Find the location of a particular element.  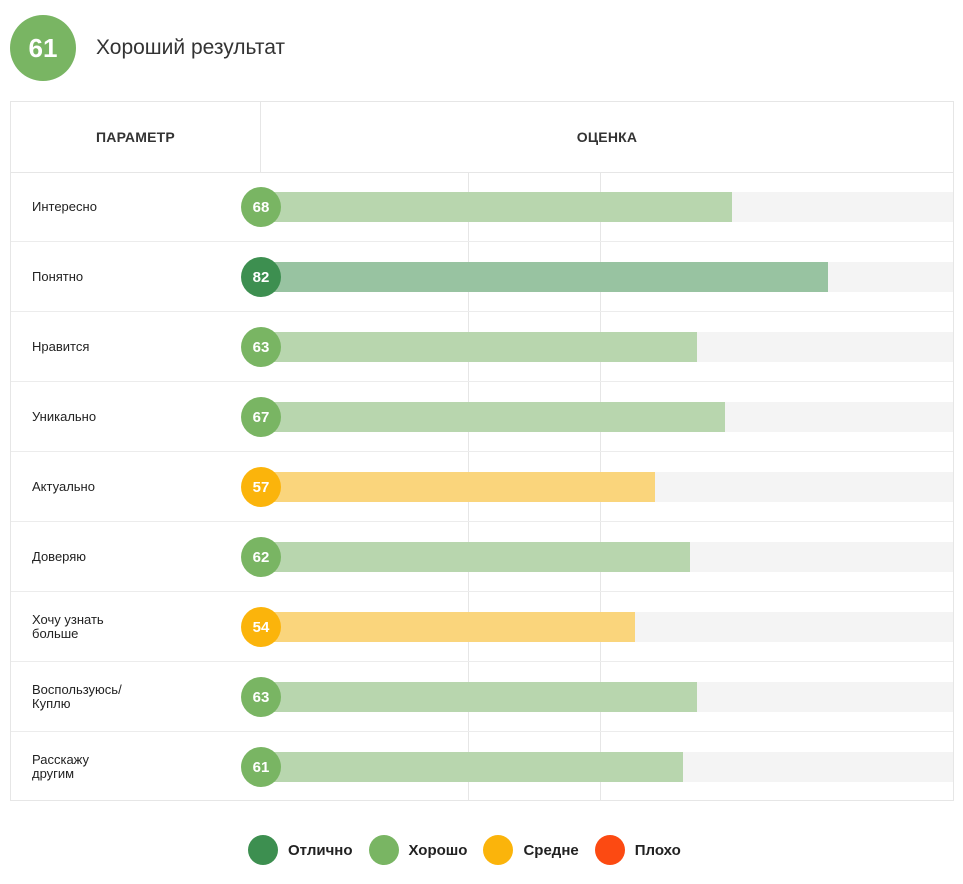

overall-result: 61 Хороший результат is located at coordinates (147, 48).